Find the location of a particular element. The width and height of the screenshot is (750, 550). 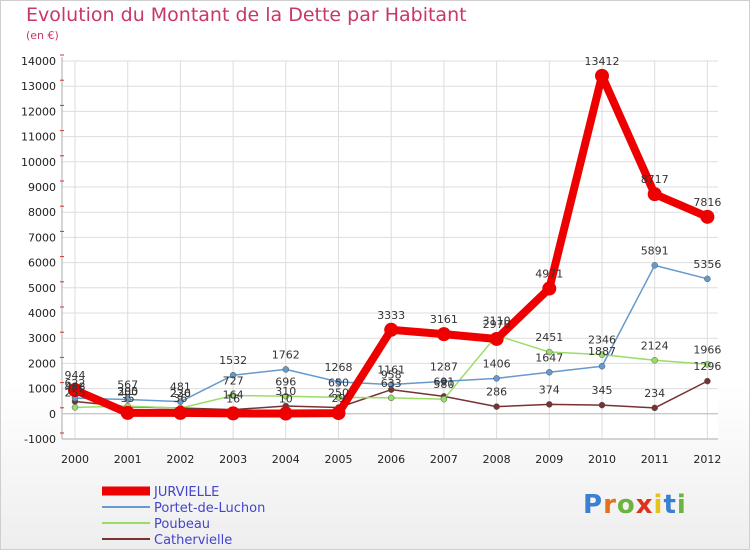

legend-label: JURVIELLE is located at coordinates (186, 492).